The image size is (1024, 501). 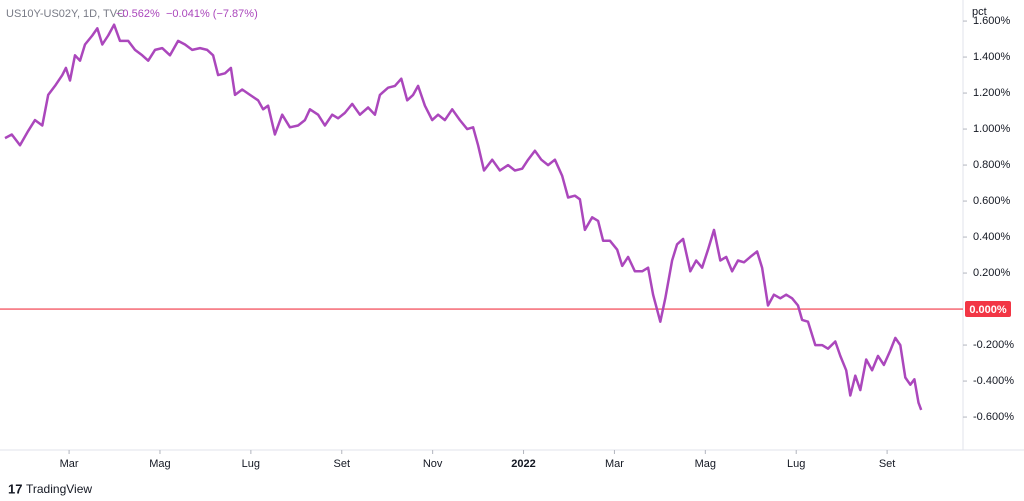 I want to click on y-tick-label: 1.200%, so click(x=992, y=93).